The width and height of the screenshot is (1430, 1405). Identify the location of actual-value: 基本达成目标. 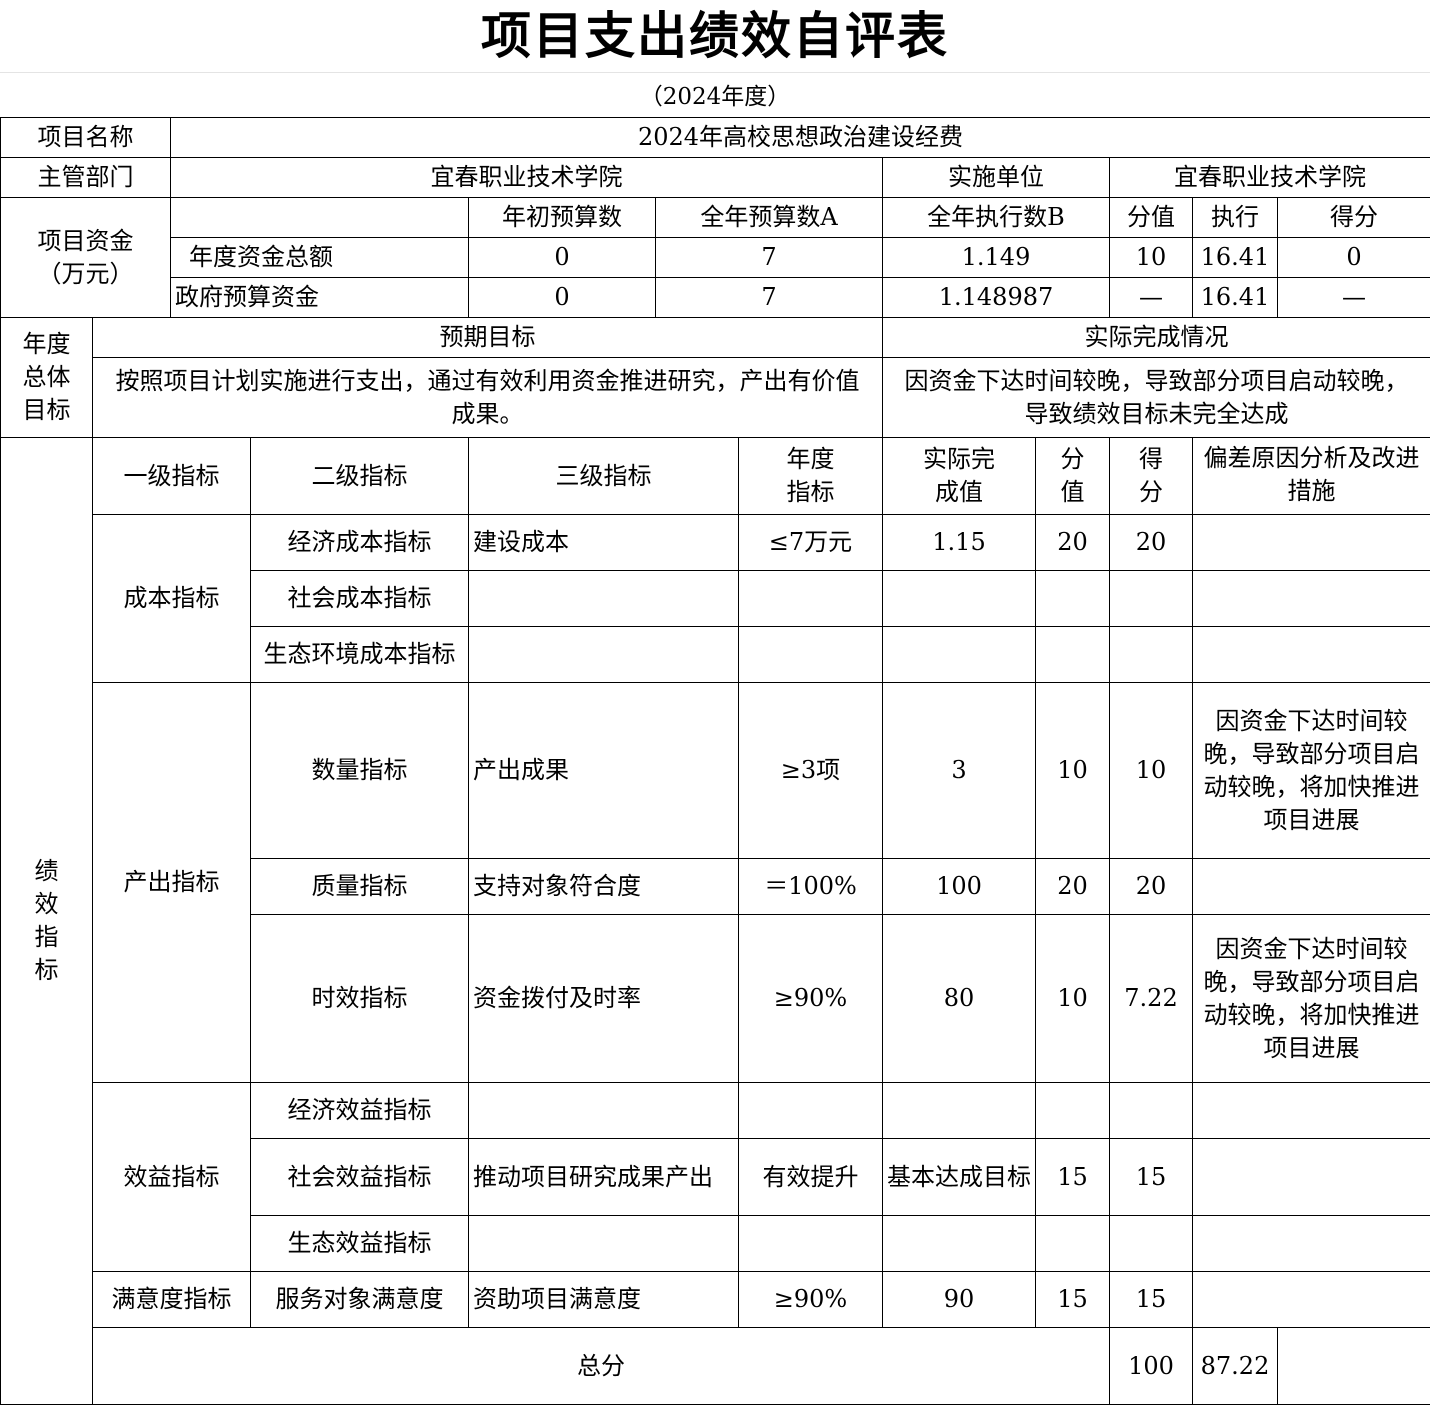
(959, 1177).